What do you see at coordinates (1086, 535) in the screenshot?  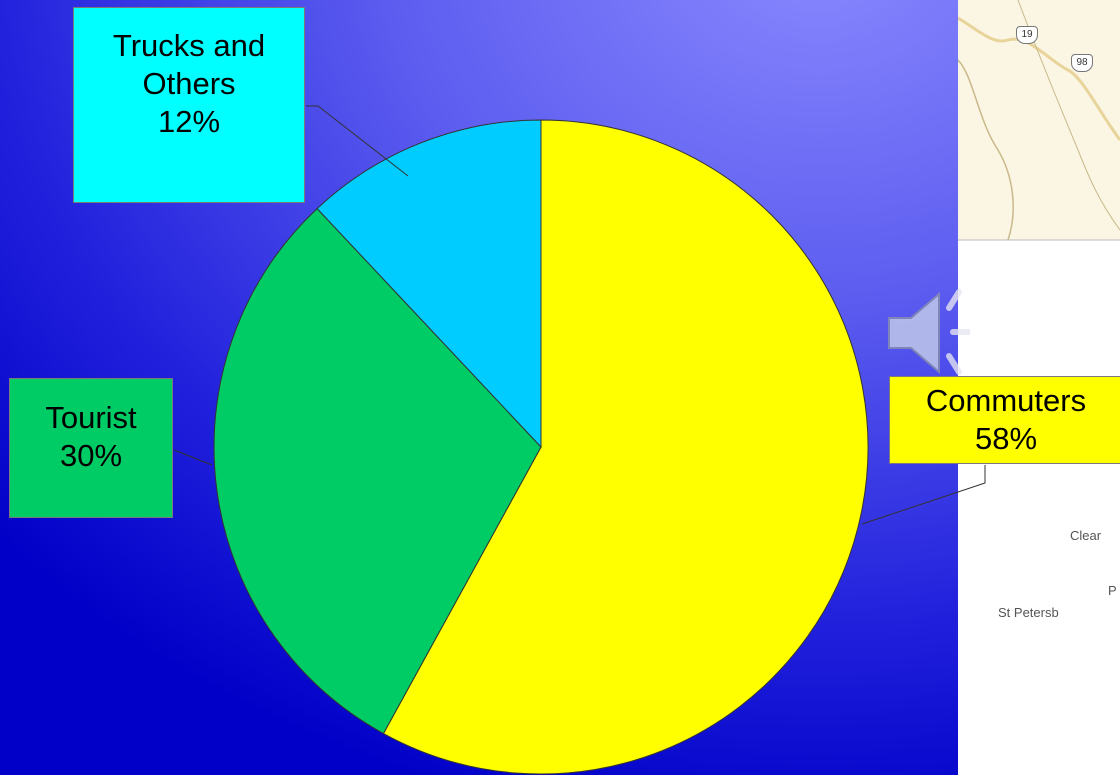 I see `map-place-label: Clear` at bounding box center [1086, 535].